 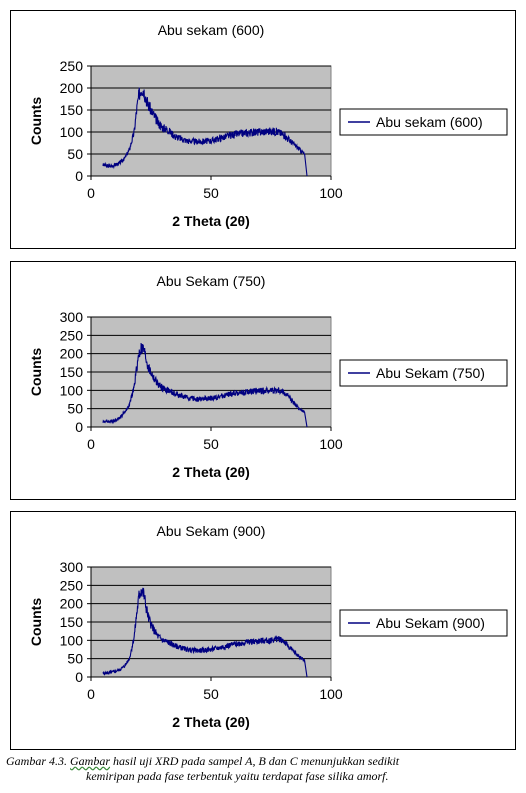 I want to click on chart-title: Abu Sekam (900), so click(x=211, y=531).